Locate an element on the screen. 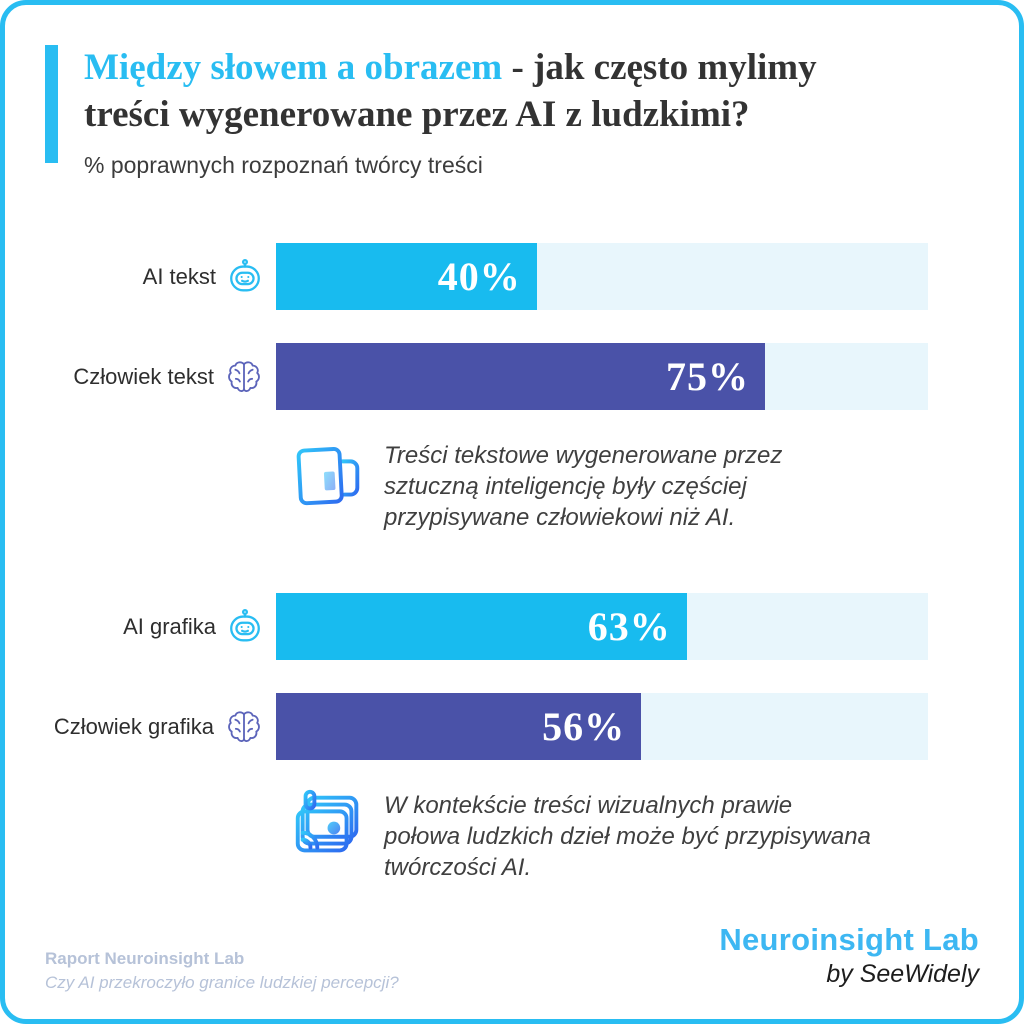 The height and width of the screenshot is (1024, 1024). bar-category-label: AI grafika is located at coordinates (169, 626).